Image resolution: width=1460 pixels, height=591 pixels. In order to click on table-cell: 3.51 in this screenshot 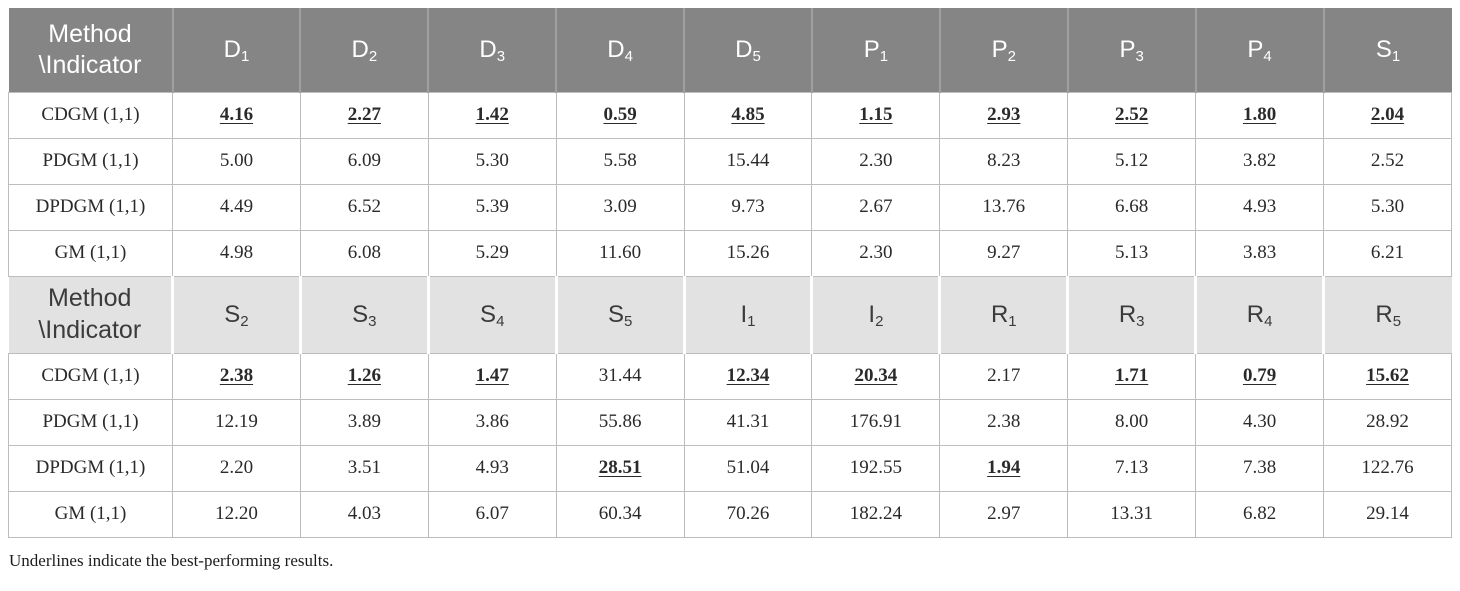, I will do `click(364, 468)`.